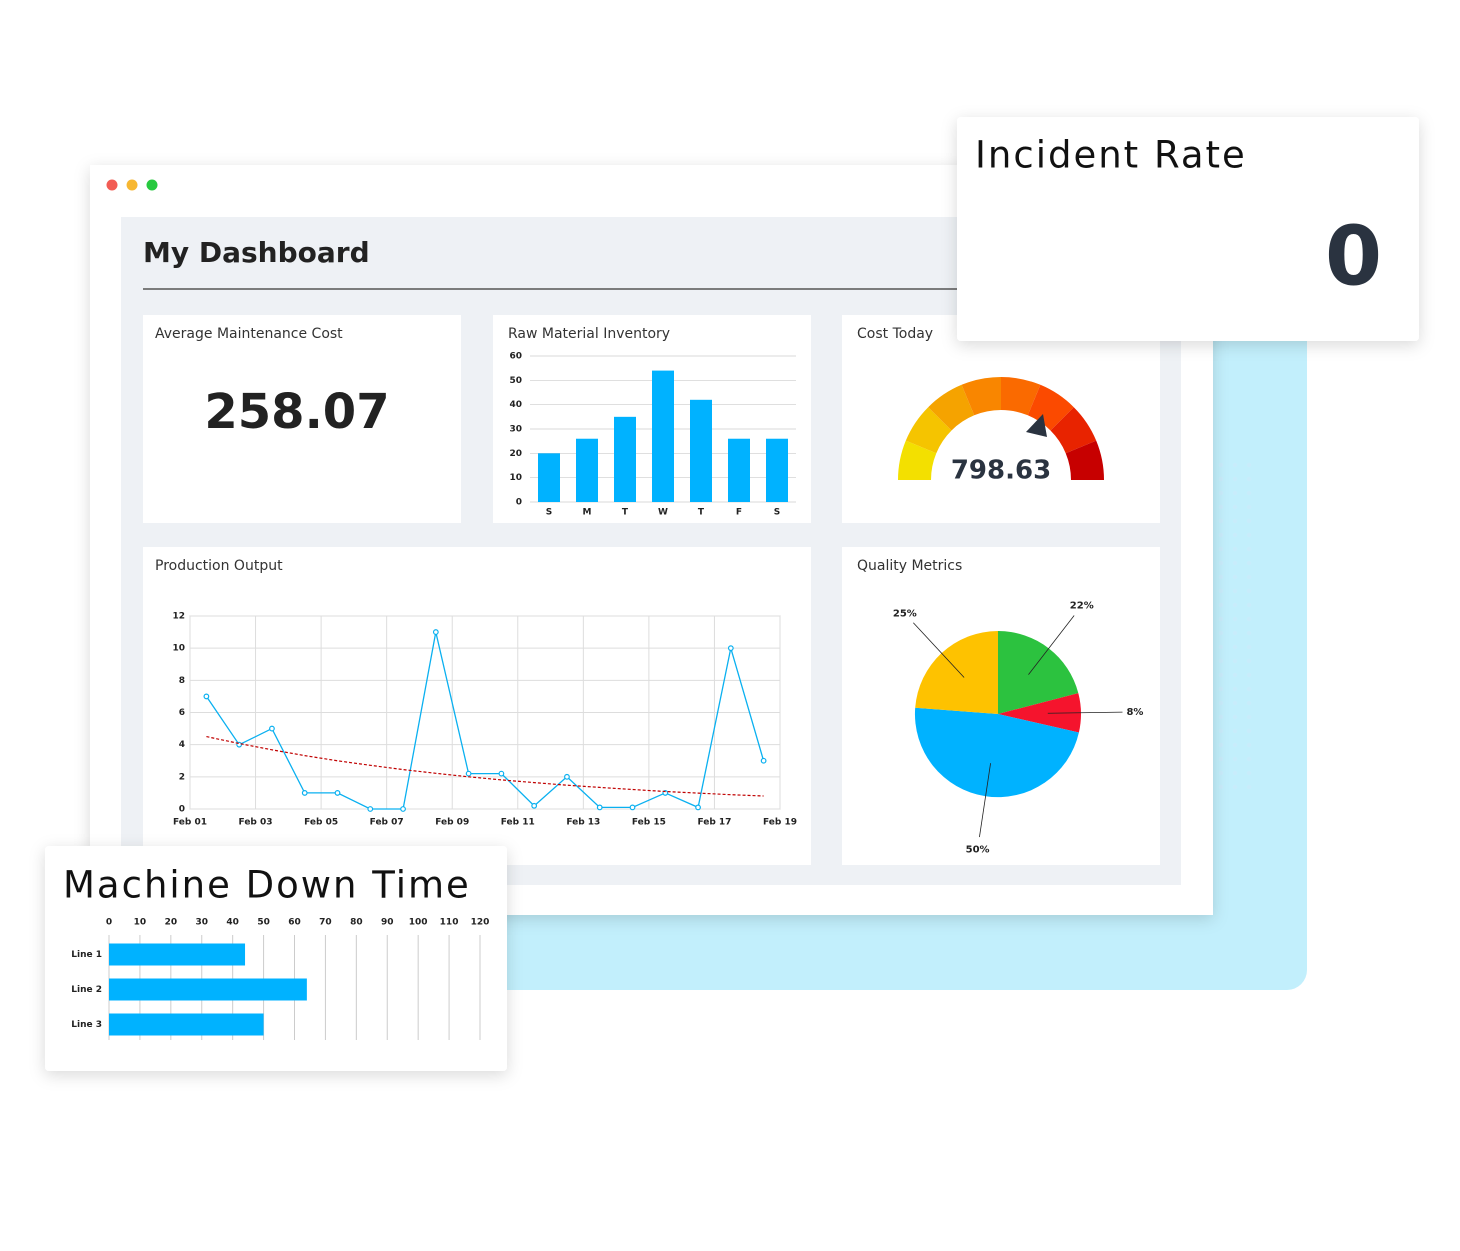 The width and height of the screenshot is (1460, 1251). What do you see at coordinates (325, 923) in the screenshot?
I see `x-tick-label: 70` at bounding box center [325, 923].